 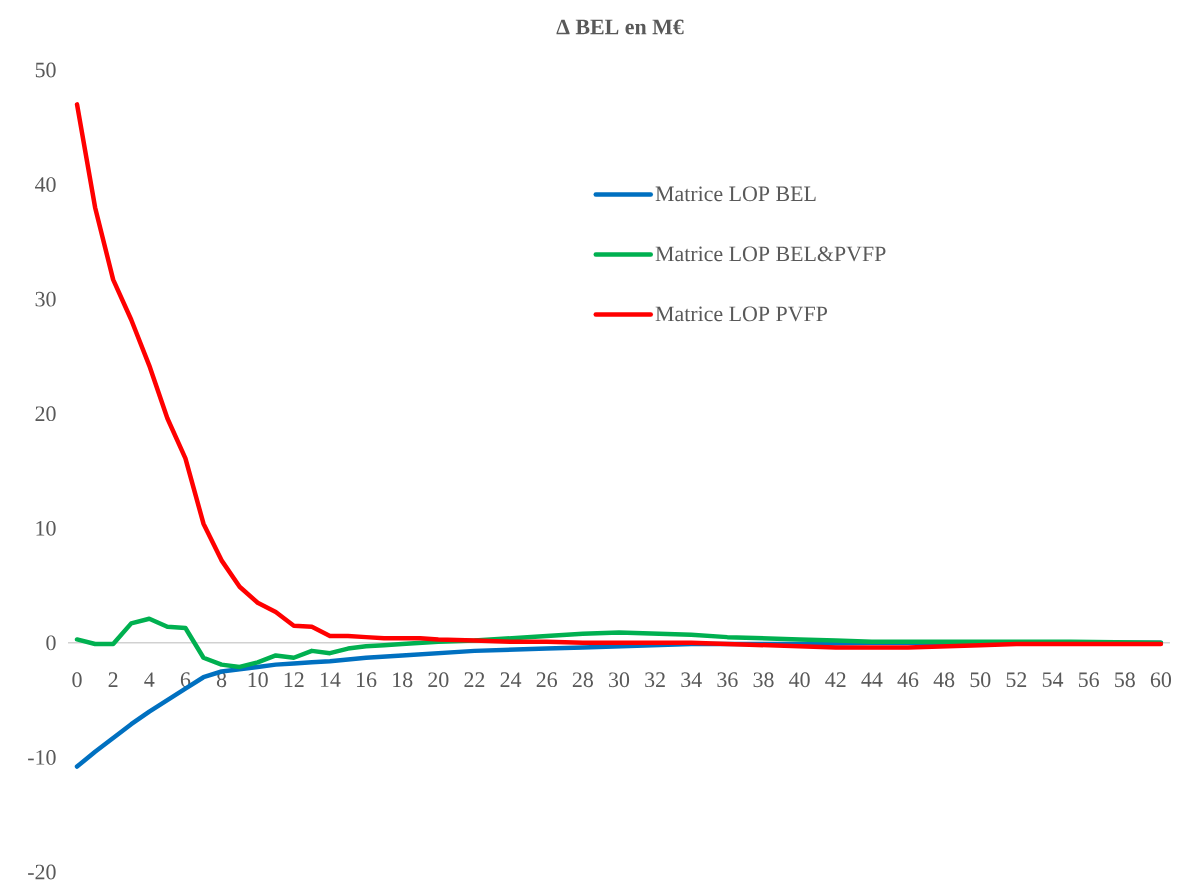 What do you see at coordinates (113, 679) in the screenshot?
I see `x-tick-label: 2` at bounding box center [113, 679].